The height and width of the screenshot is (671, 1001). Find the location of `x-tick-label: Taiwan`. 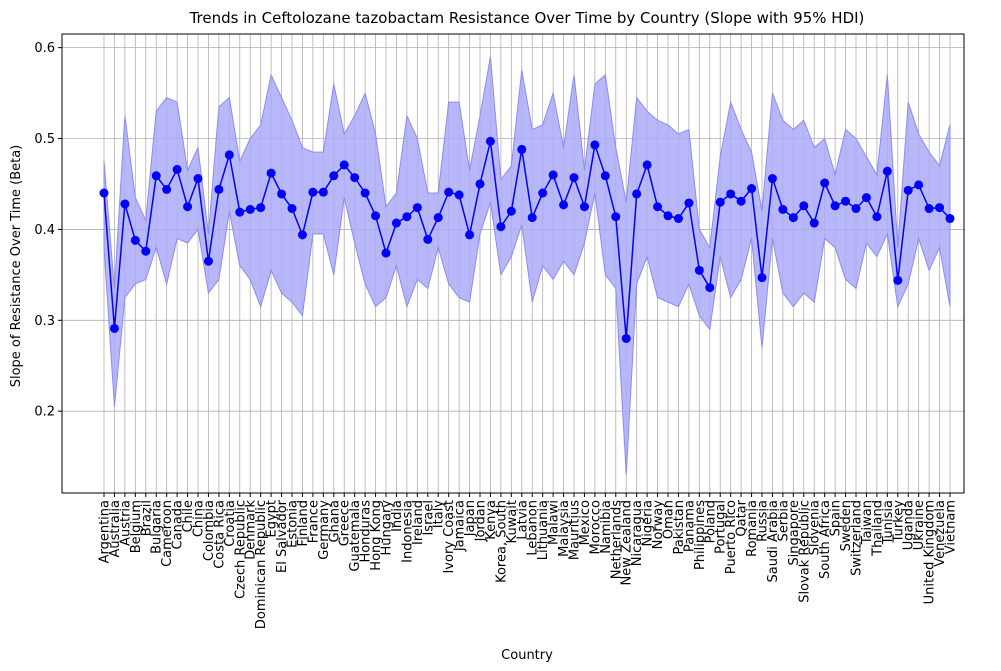

x-tick-label: Taiwan is located at coordinates (867, 522).